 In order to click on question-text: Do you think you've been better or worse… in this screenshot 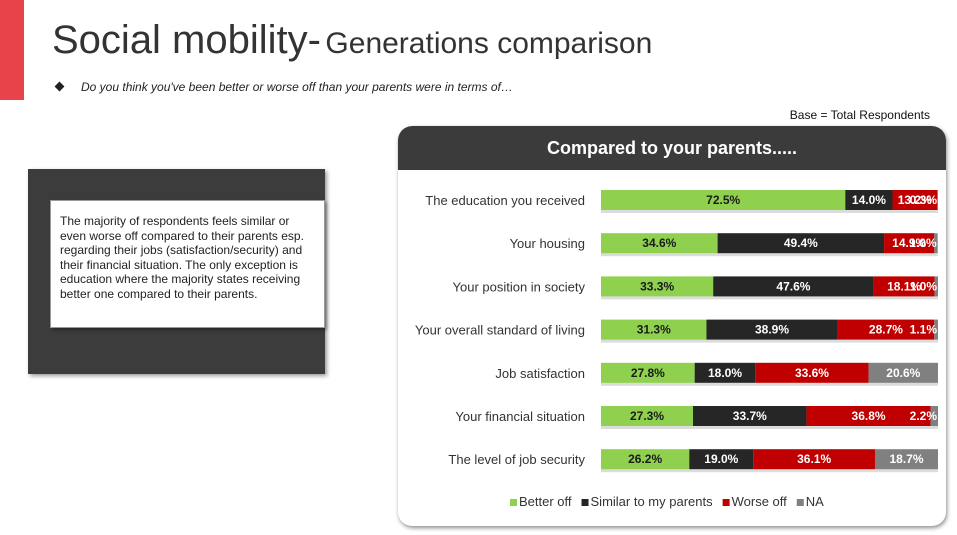, I will do `click(297, 87)`.